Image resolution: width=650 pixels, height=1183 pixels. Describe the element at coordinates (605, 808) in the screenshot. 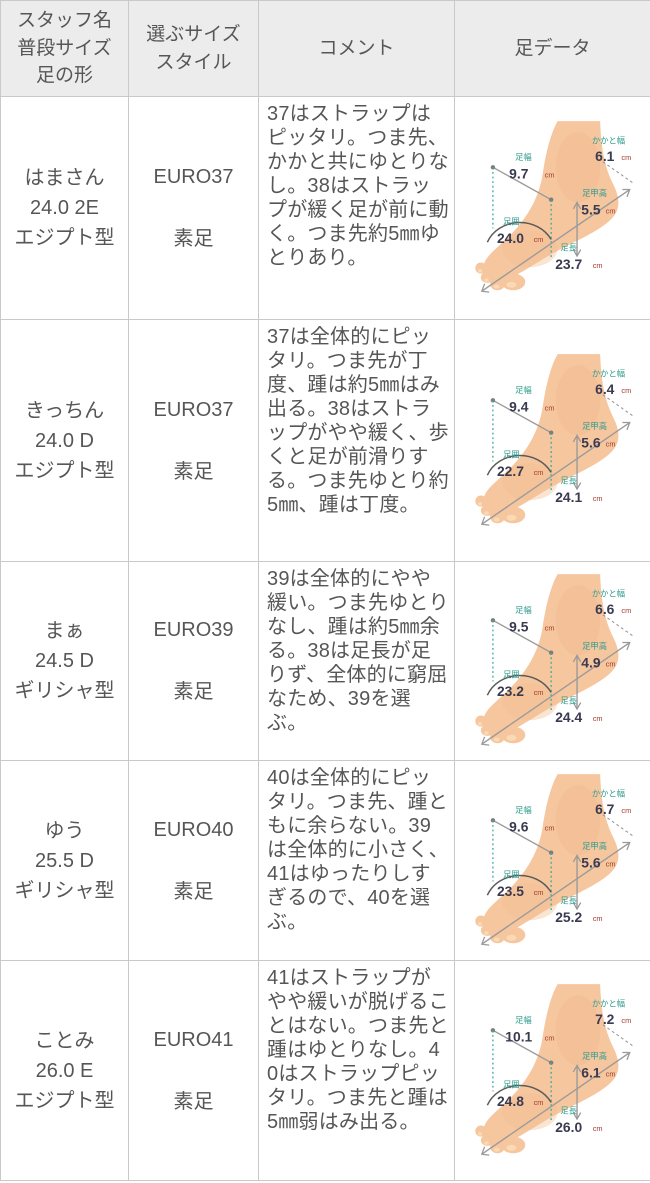

I see `heel-width-value: 6.7` at that location.